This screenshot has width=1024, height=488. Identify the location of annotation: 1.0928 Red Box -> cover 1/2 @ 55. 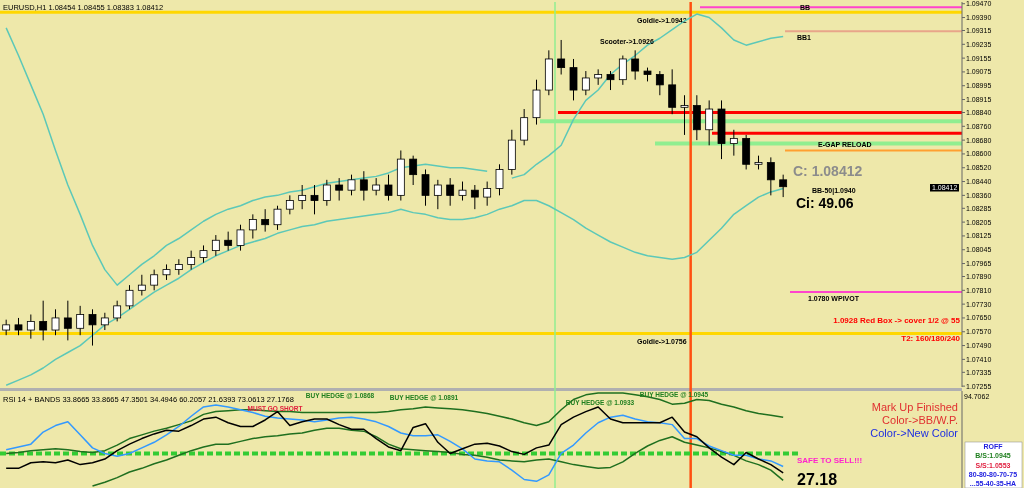
(897, 320).